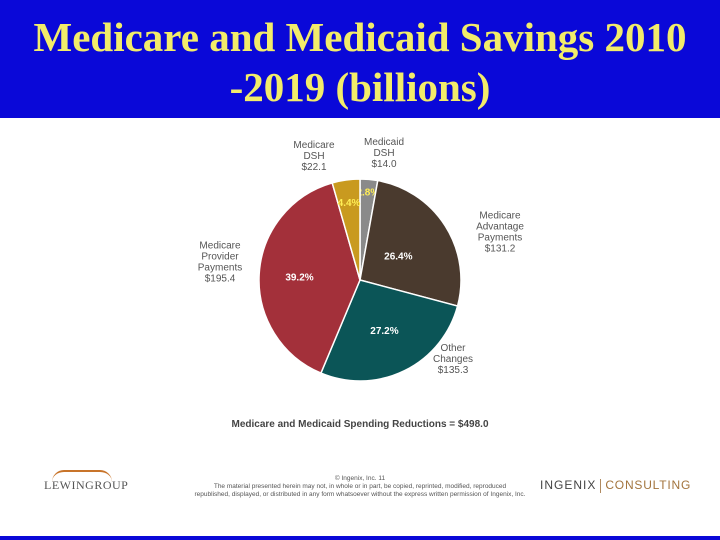 The width and height of the screenshot is (720, 540). I want to click on pie-slice-medicare-provider-payments, so click(309, 278).